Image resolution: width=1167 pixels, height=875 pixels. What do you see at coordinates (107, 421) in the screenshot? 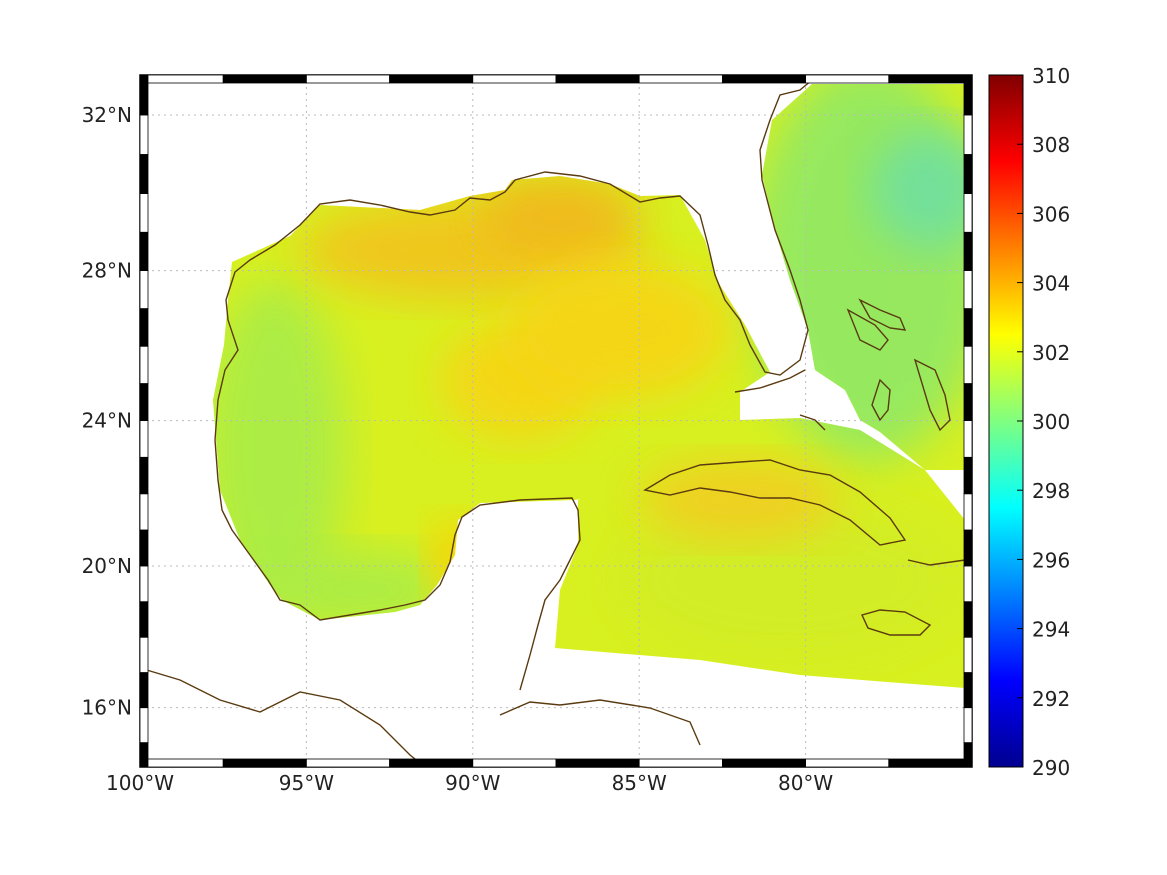
I see `lat-tick-label: 24°N` at bounding box center [107, 421].